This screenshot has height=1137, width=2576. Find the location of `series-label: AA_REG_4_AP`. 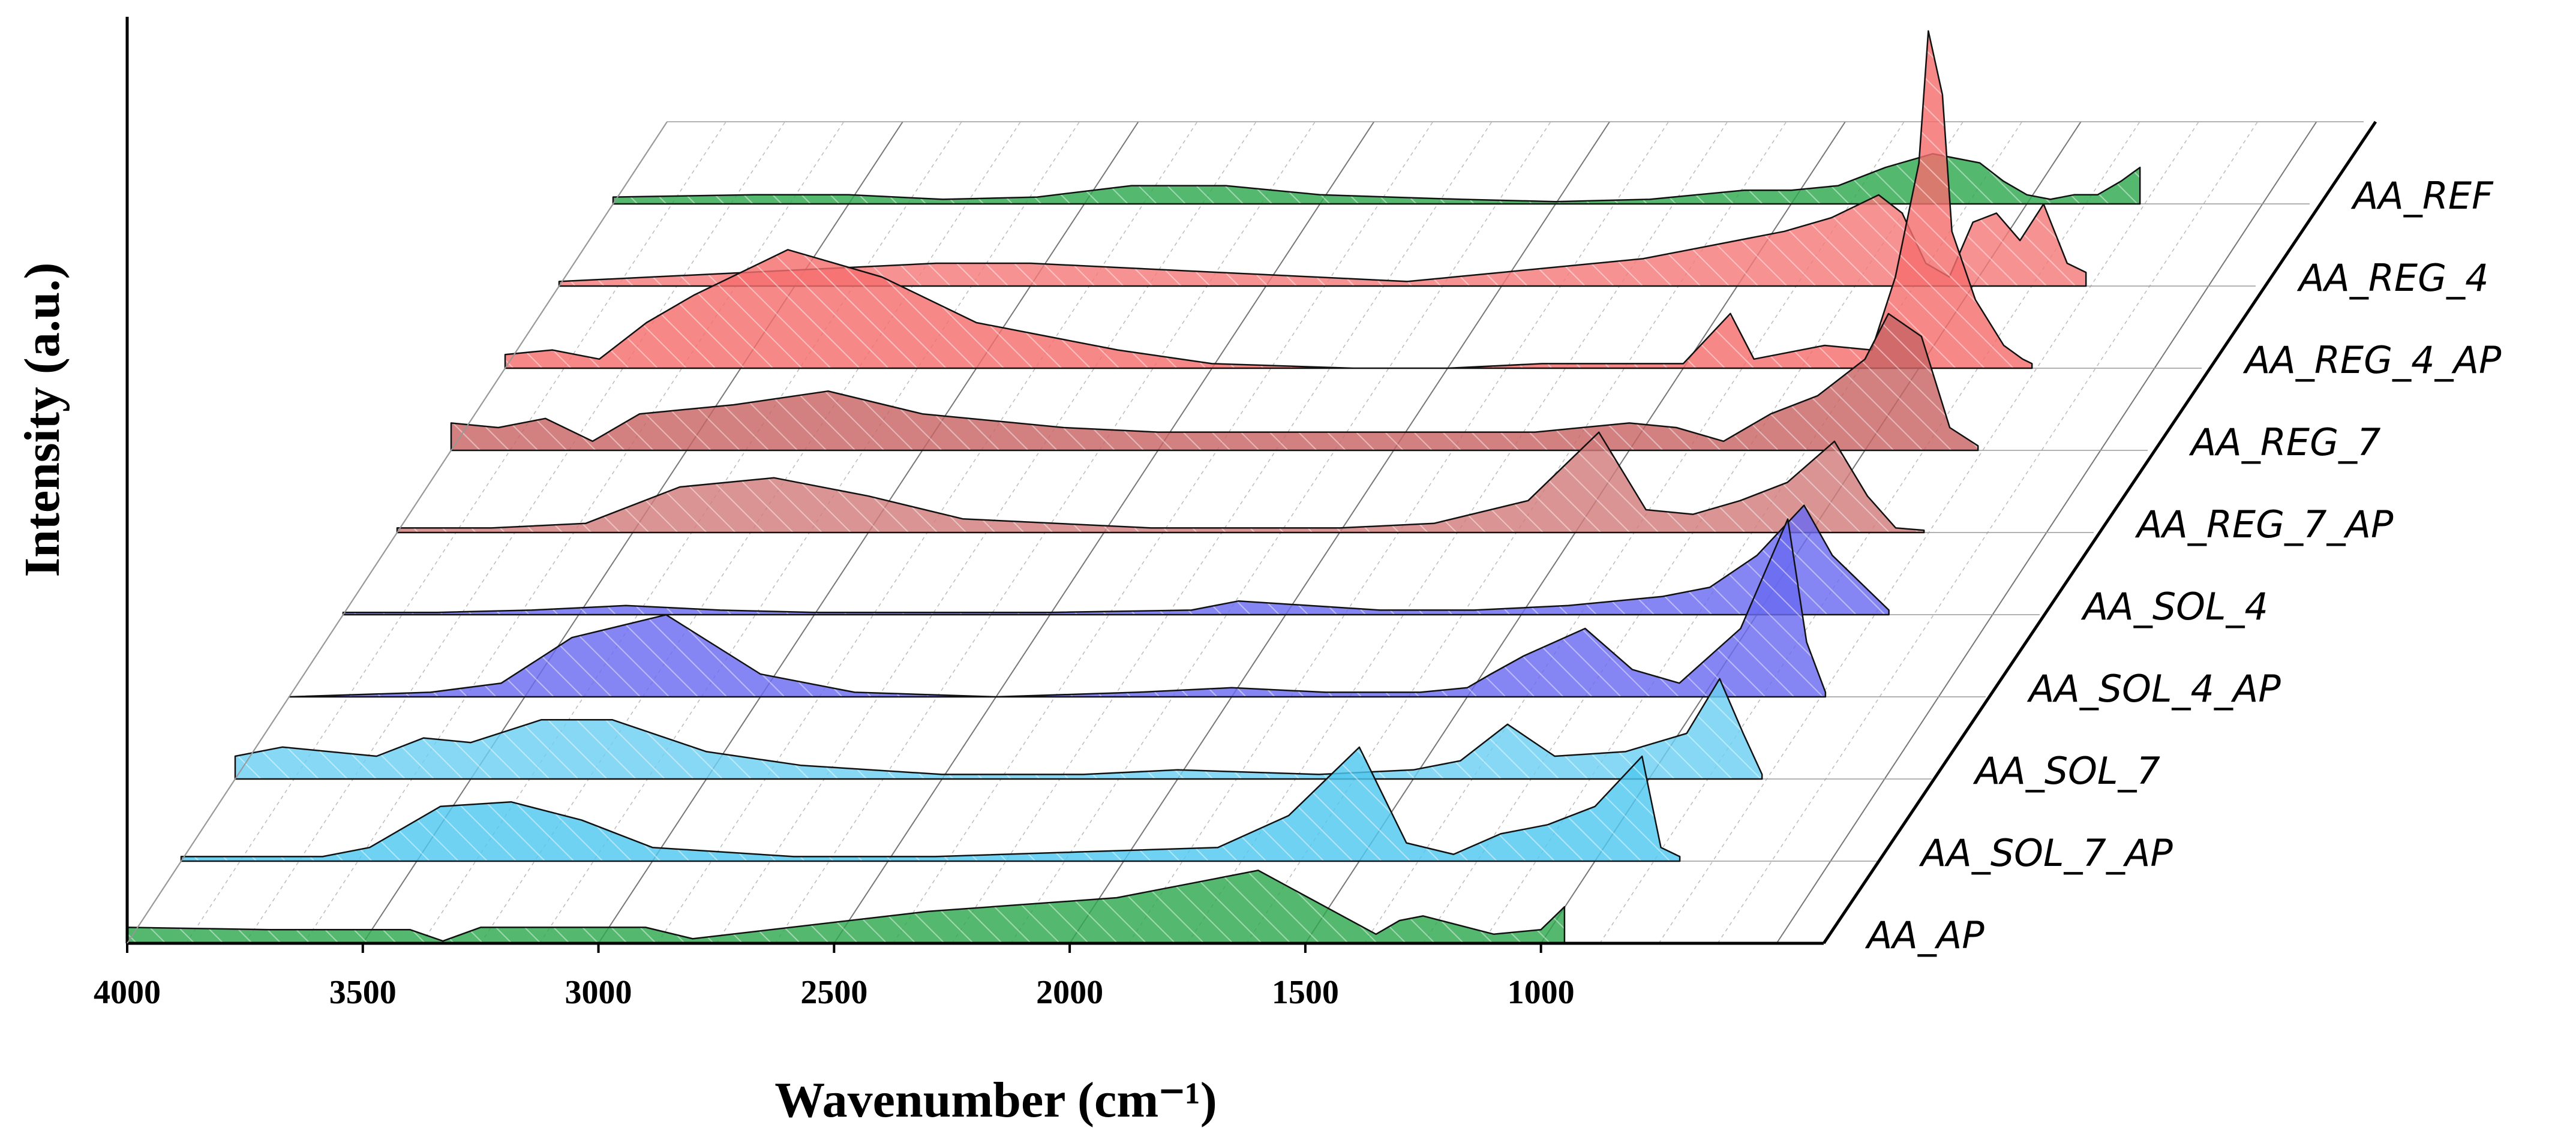

series-label: AA_REG_4_AP is located at coordinates (2372, 360).